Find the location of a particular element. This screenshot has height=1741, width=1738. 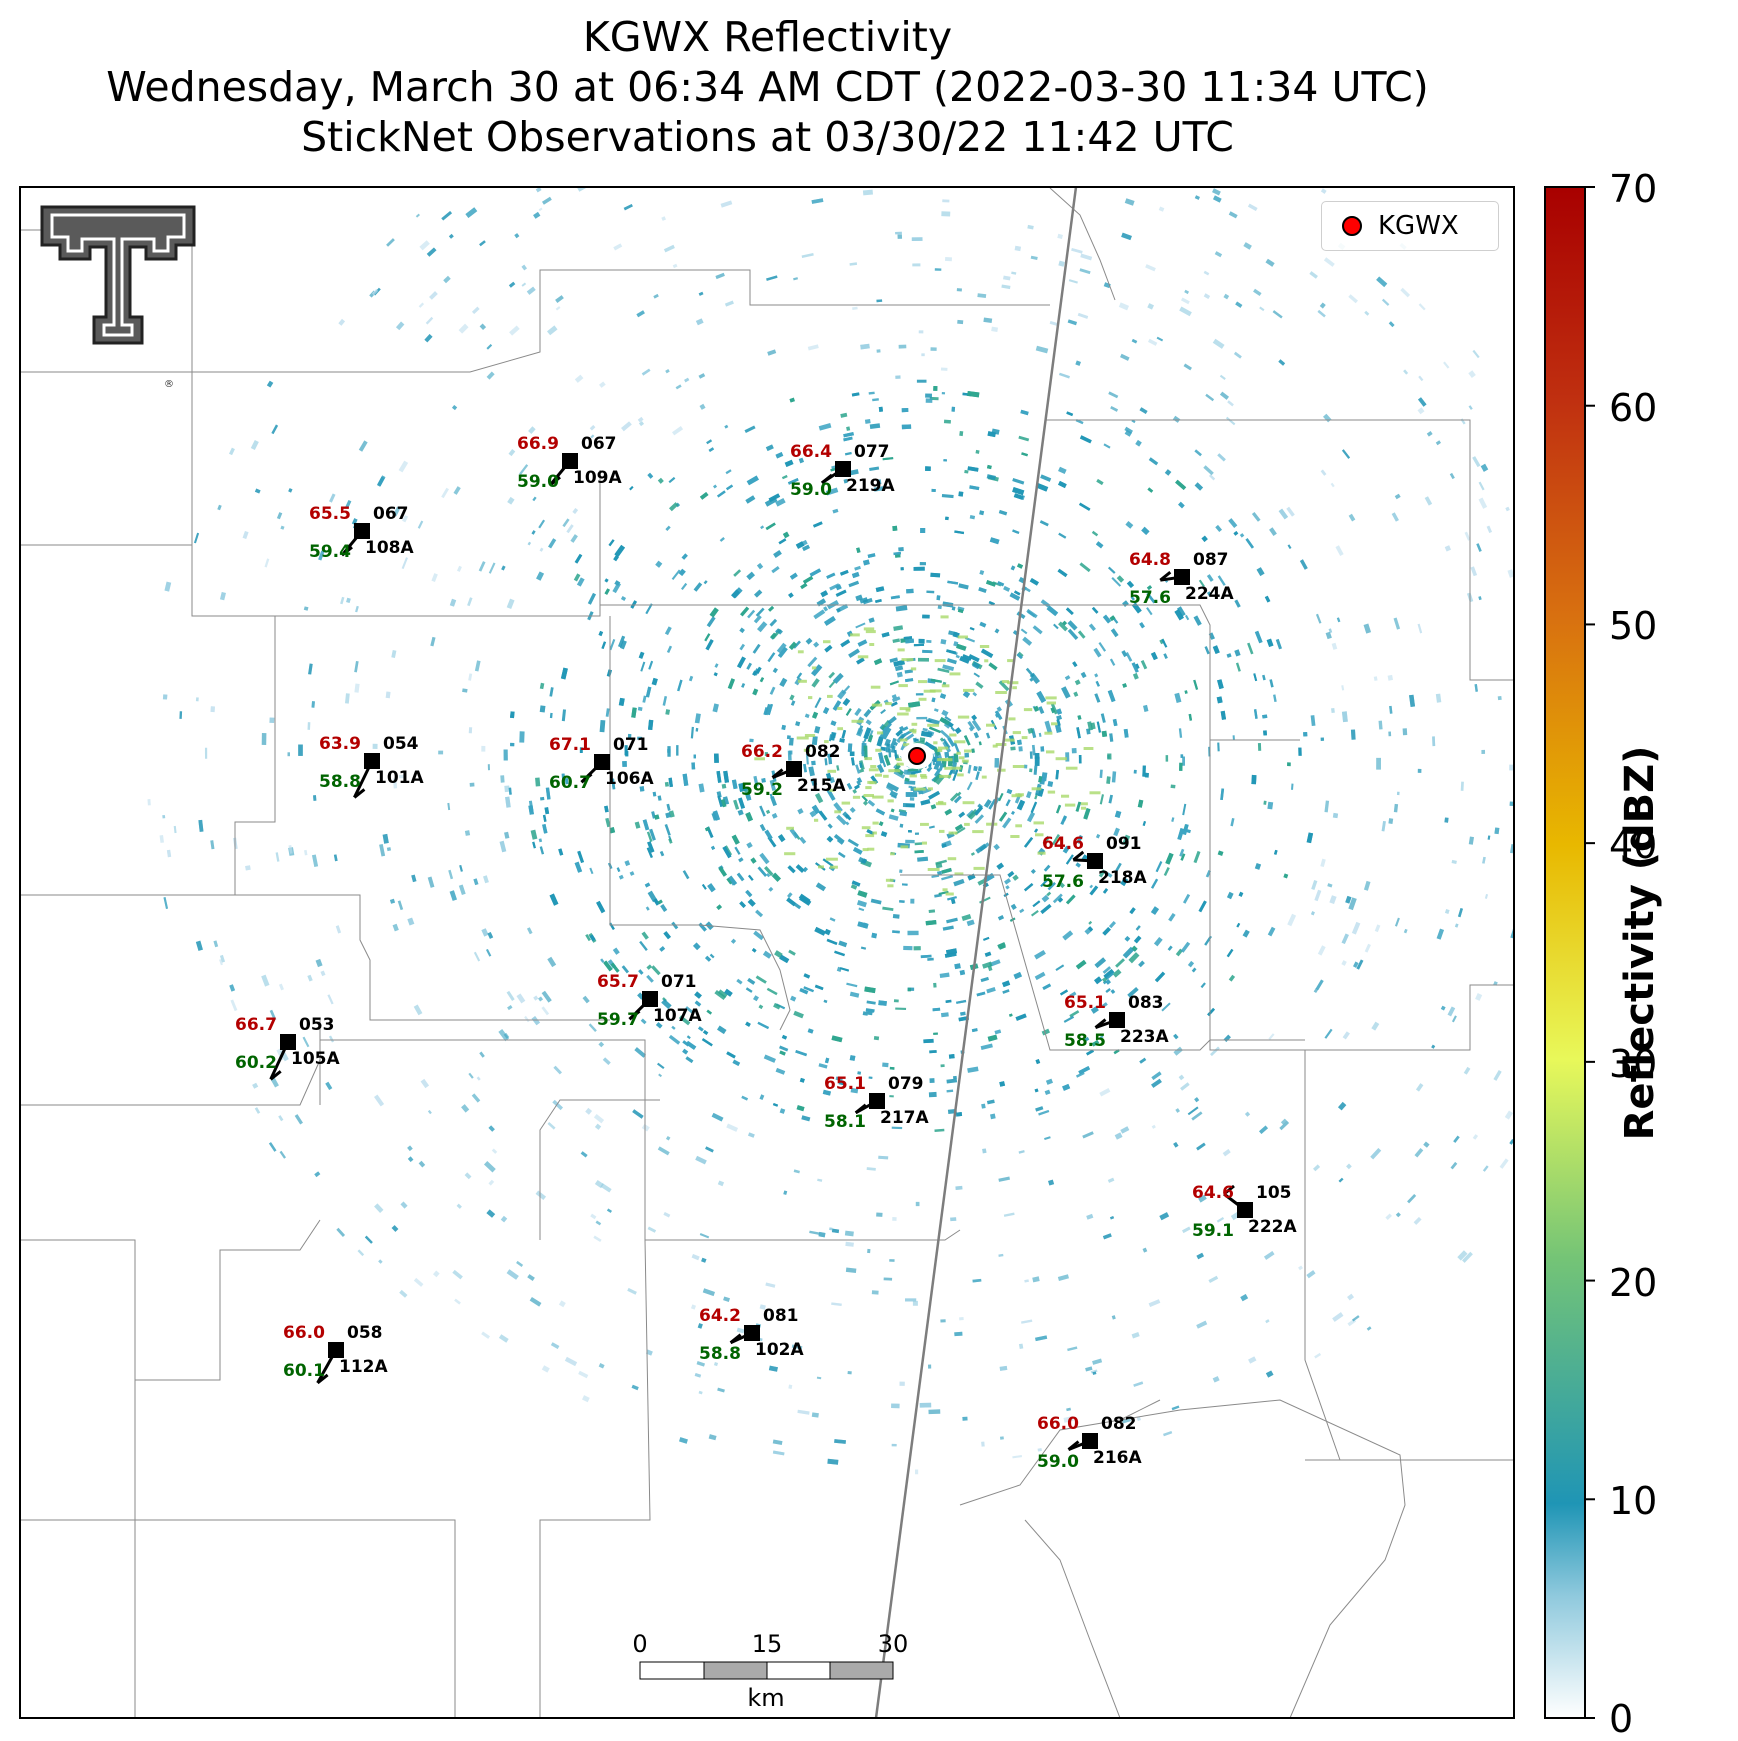

cb-tick-70: 70 is located at coordinates (1633, 189).